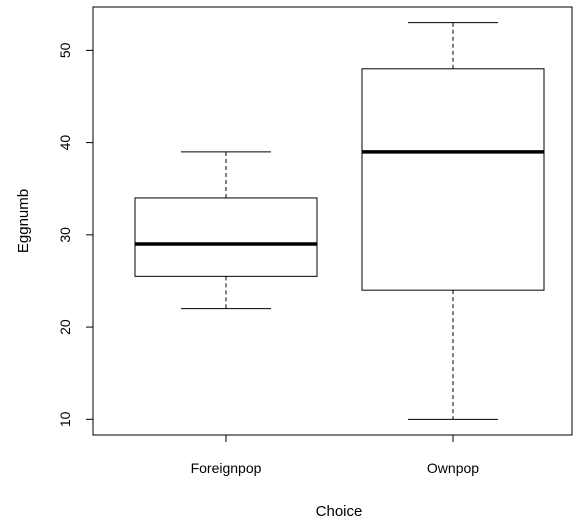 The width and height of the screenshot is (573, 518). What do you see at coordinates (339, 510) in the screenshot?
I see `x-axis-title: Choice` at bounding box center [339, 510].